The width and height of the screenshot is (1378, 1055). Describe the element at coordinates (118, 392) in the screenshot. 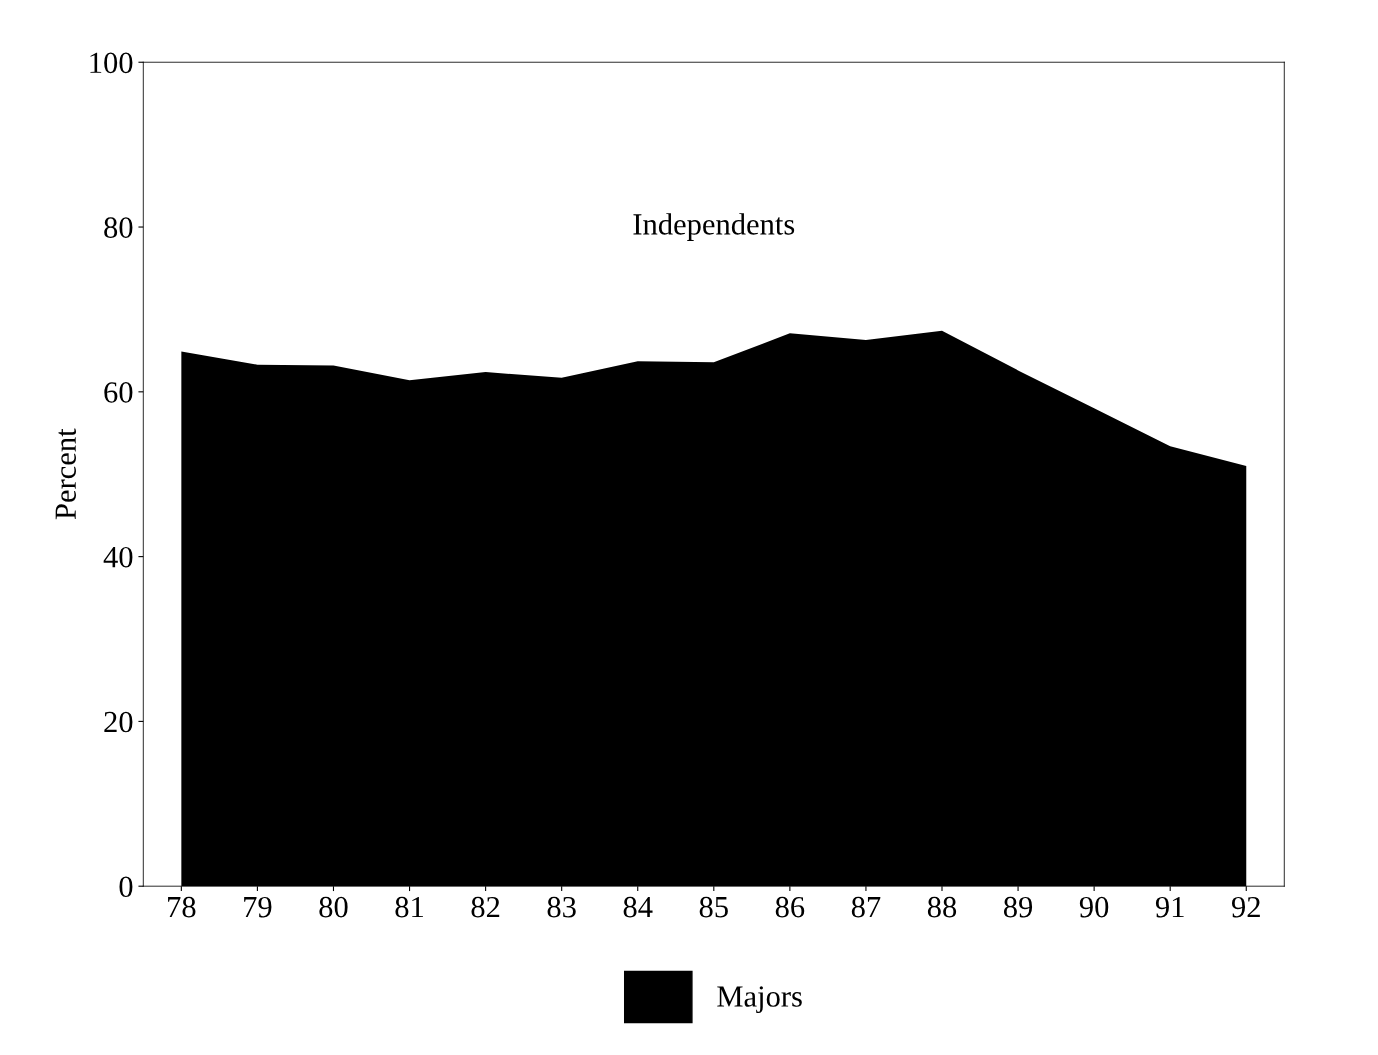

I see `y-tick-label: 60` at that location.